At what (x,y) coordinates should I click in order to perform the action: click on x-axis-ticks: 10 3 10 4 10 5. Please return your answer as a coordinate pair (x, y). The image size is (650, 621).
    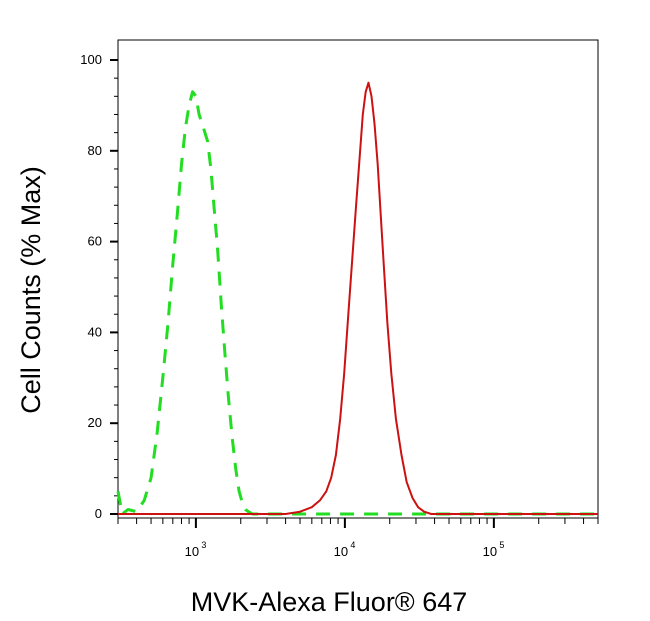
    Looking at the image, I should click on (358, 538).